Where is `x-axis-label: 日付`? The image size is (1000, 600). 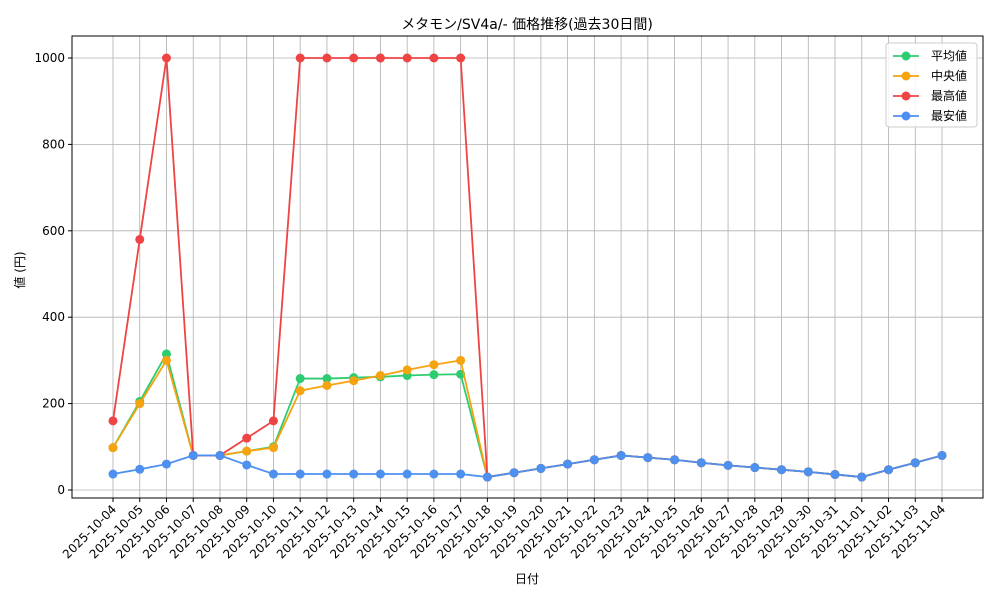
x-axis-label: 日付 is located at coordinates (527, 579).